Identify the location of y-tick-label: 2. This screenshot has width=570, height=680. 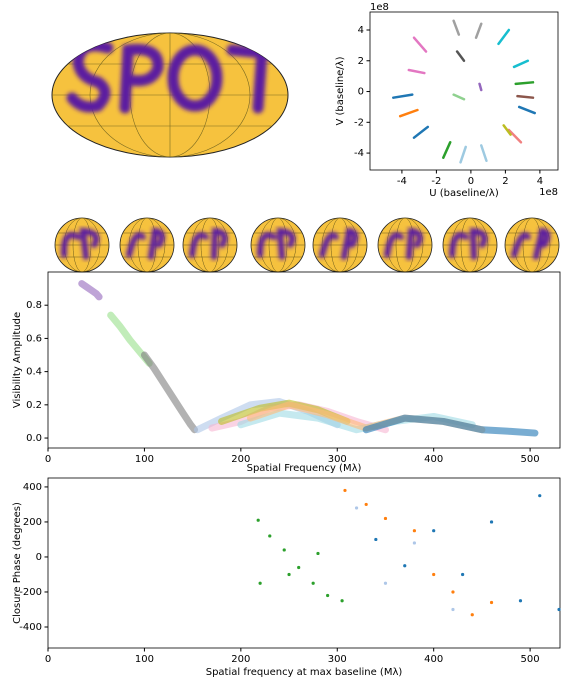
(361, 61).